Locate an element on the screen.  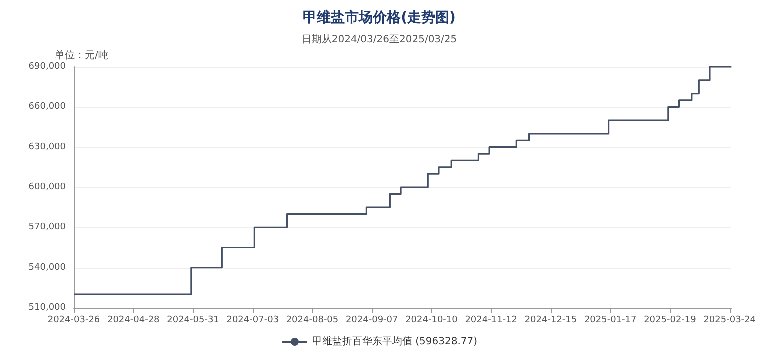
legend-label: 甲维盐折百华东平均值 (596328.77) is located at coordinates (395, 342).